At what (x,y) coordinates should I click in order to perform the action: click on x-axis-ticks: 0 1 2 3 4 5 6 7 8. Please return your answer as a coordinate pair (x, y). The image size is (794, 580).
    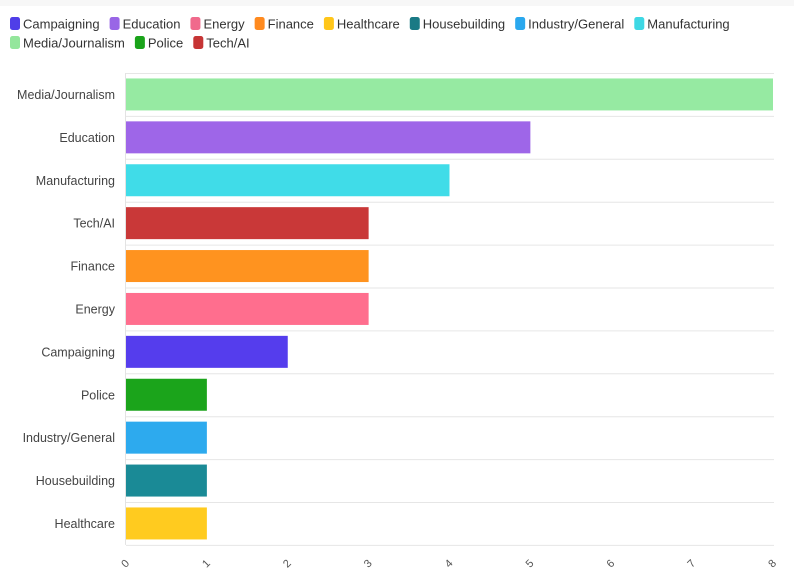
    Looking at the image, I should click on (449, 564).